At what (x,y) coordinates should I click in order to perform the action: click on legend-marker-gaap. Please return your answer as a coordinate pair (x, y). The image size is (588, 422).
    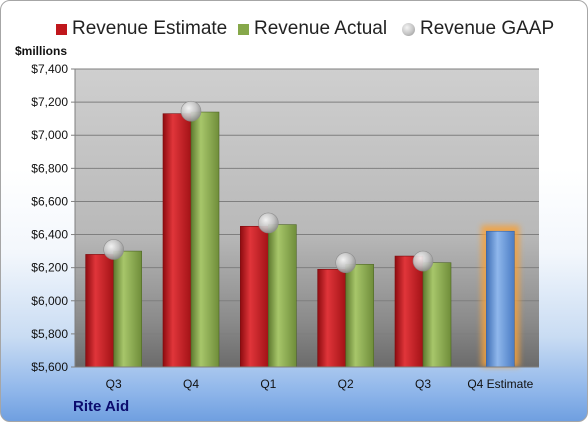
    Looking at the image, I should click on (408, 29).